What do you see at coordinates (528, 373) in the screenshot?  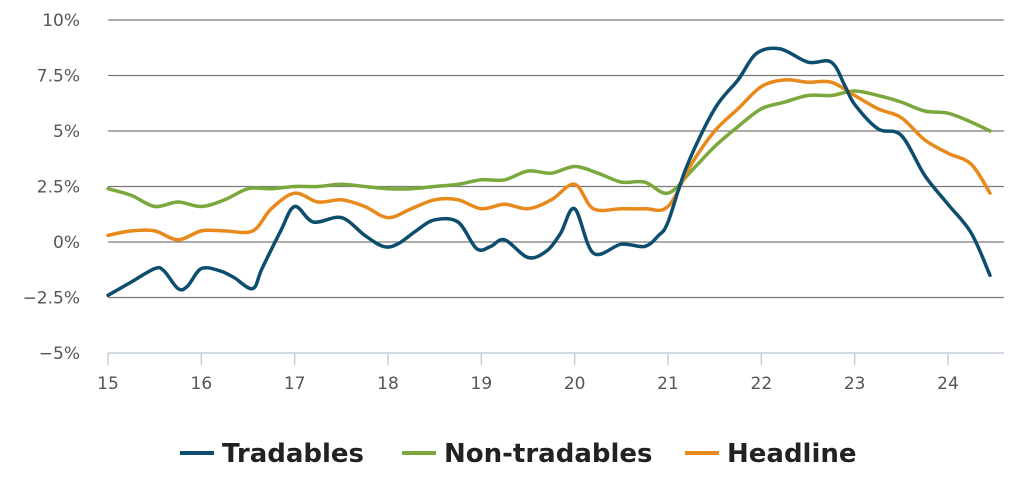 I see `x-axis-ticks: 15 16 17 18 19 20 21 22 23 24` at bounding box center [528, 373].